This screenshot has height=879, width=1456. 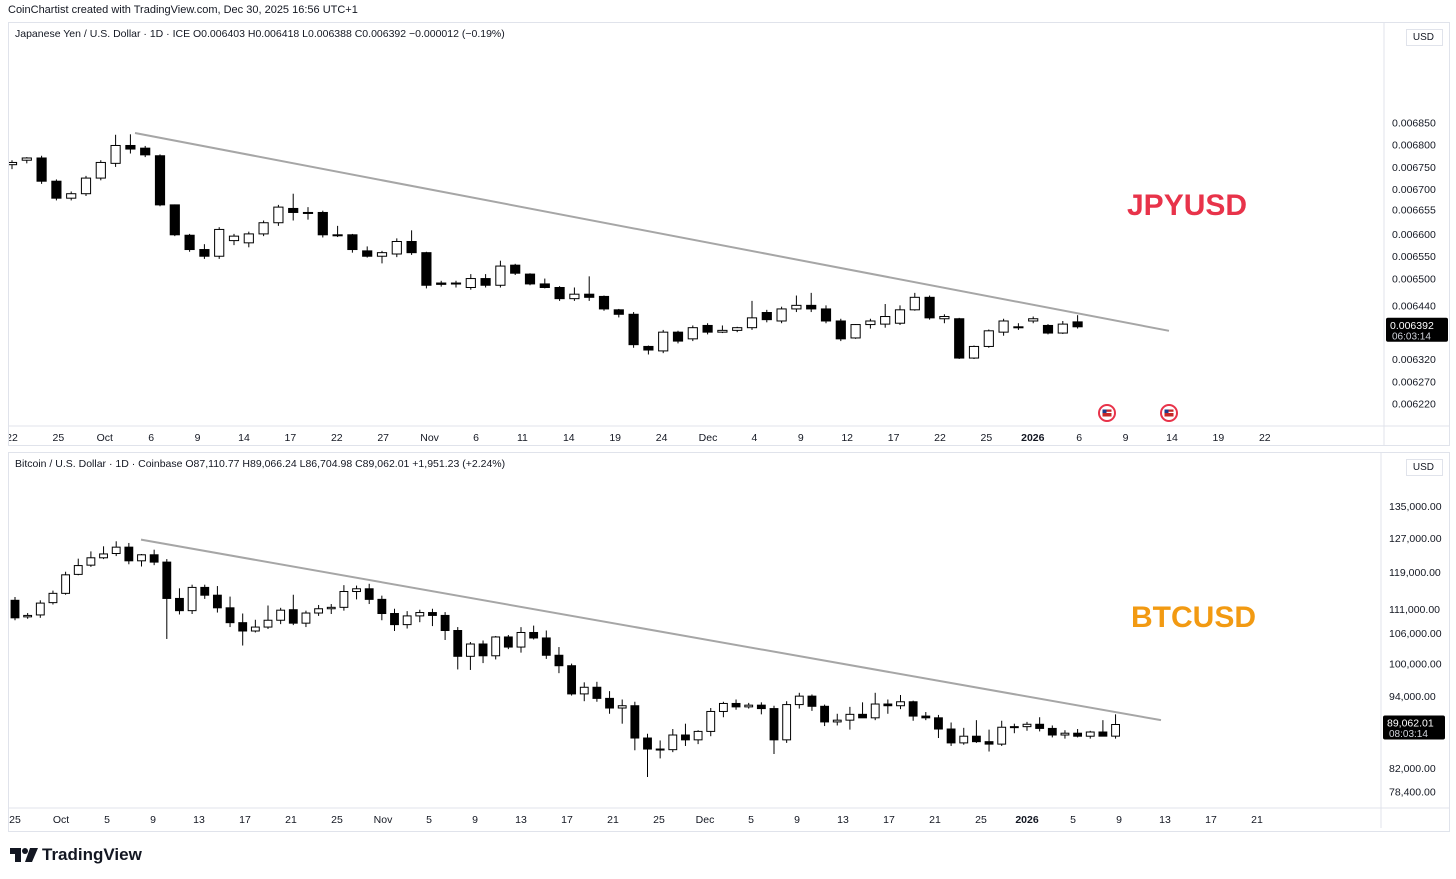 I want to click on time-scale-tick-label: 14, so click(x=244, y=438).